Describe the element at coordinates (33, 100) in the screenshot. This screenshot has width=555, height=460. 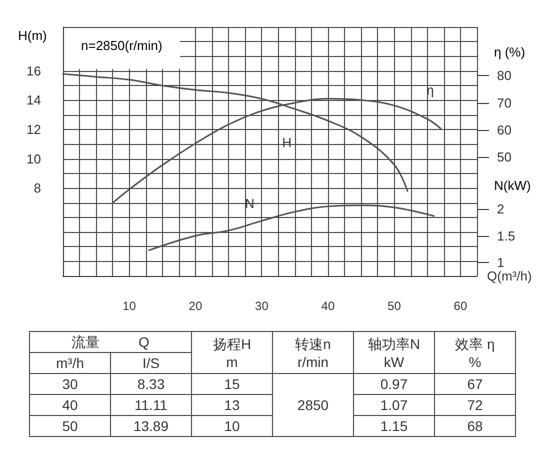
I see `y-tick-label: 14` at that location.